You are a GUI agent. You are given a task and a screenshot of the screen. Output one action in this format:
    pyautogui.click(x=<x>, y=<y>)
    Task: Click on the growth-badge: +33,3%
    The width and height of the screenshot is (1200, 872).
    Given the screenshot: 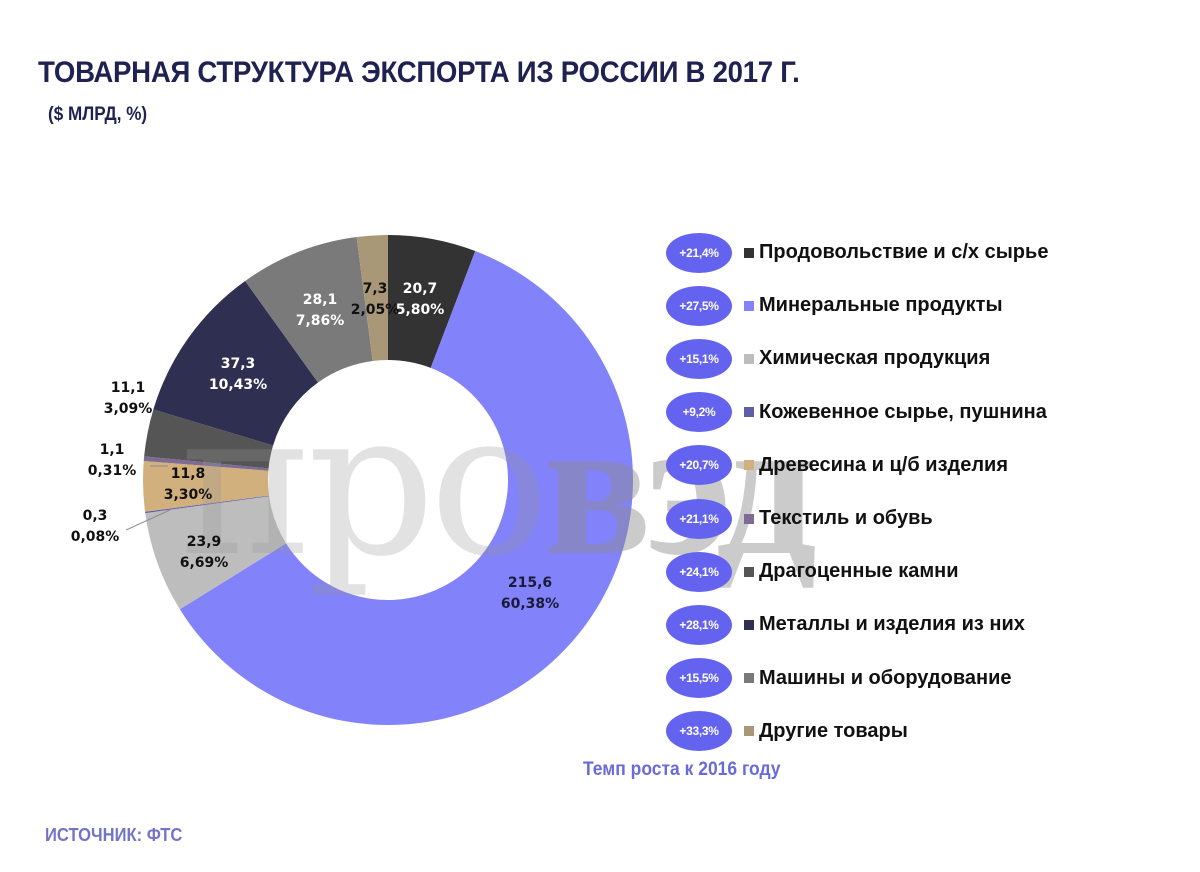 What is the action you would take?
    pyautogui.click(x=699, y=731)
    